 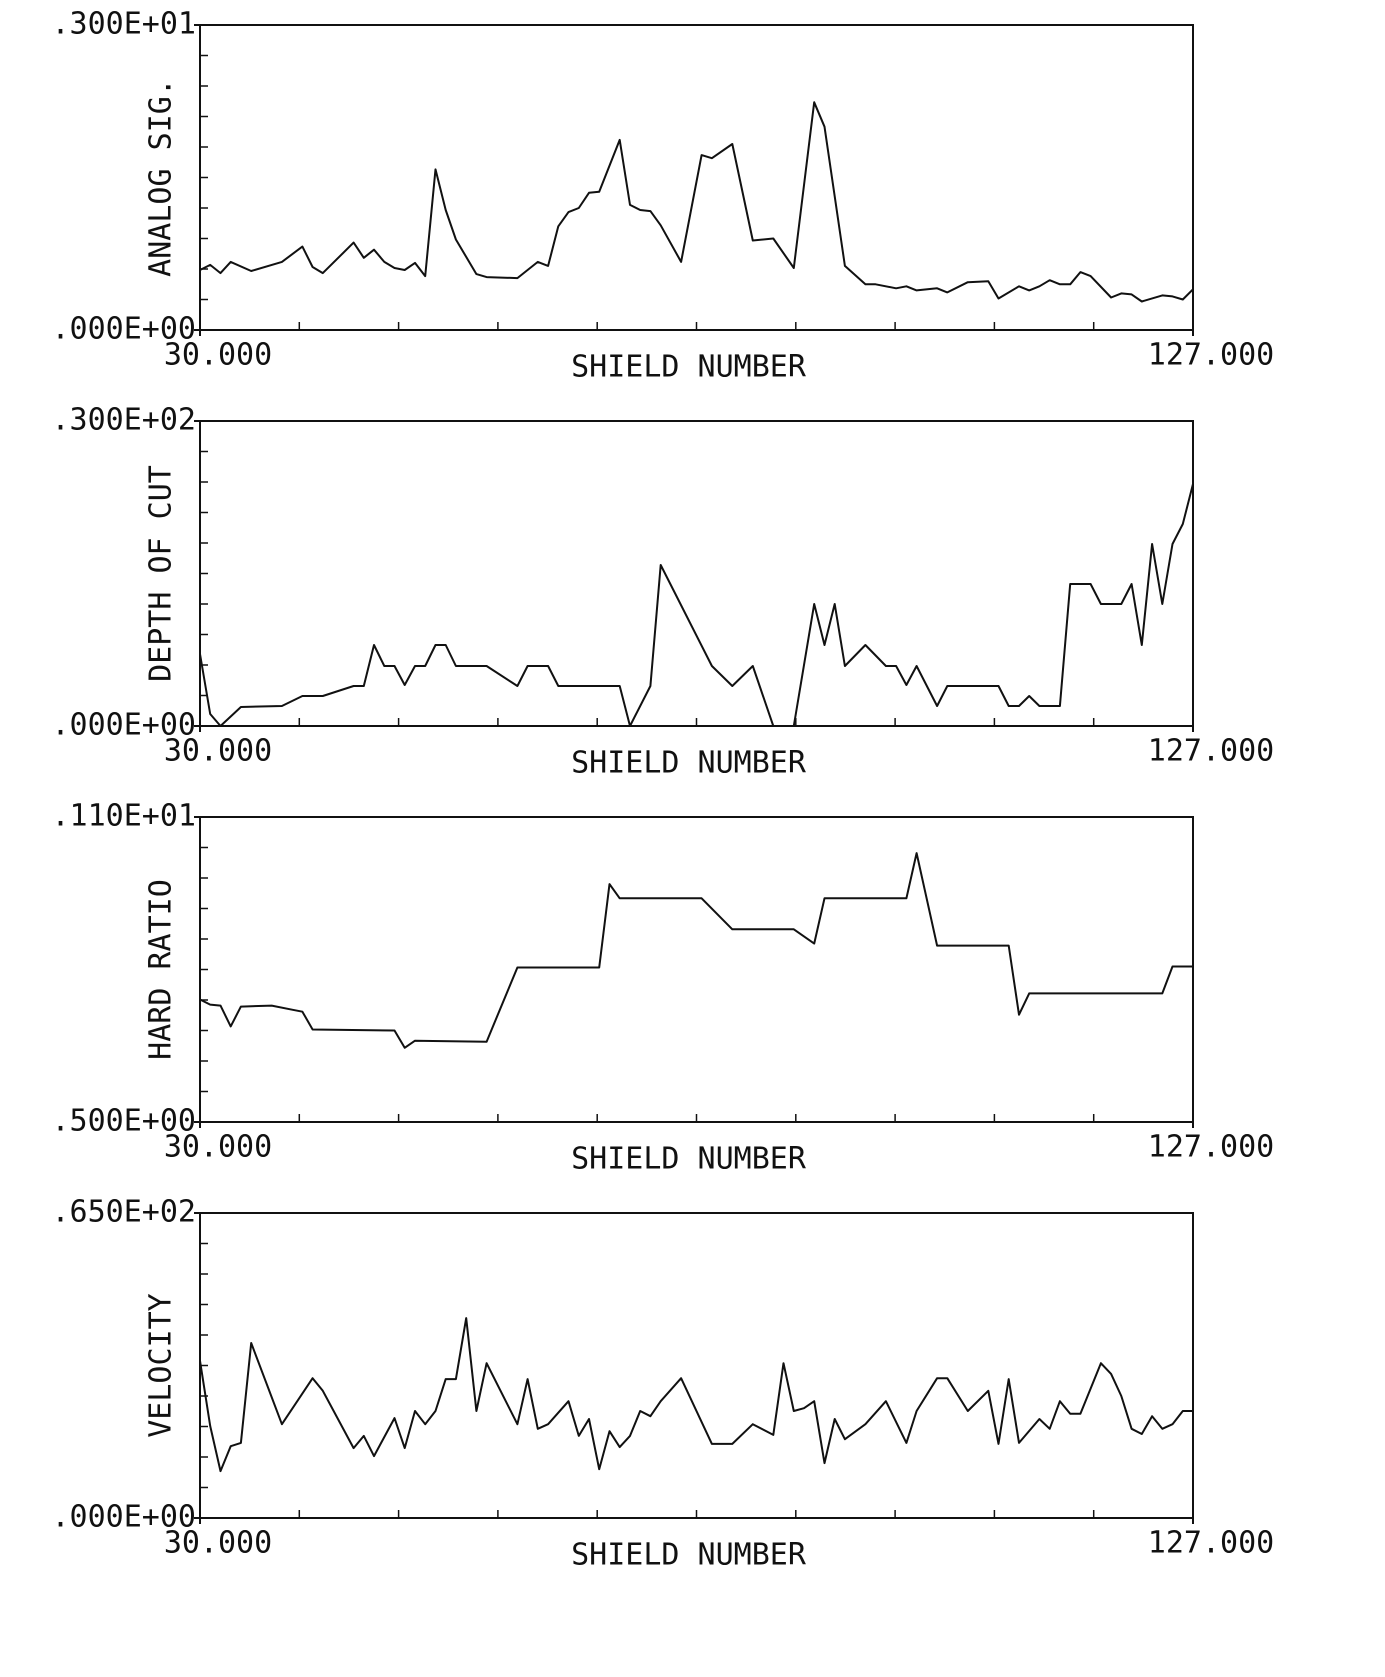 What do you see at coordinates (161, 573) in the screenshot?
I see `y-axis-label: DEPTH OF CUT` at bounding box center [161, 573].